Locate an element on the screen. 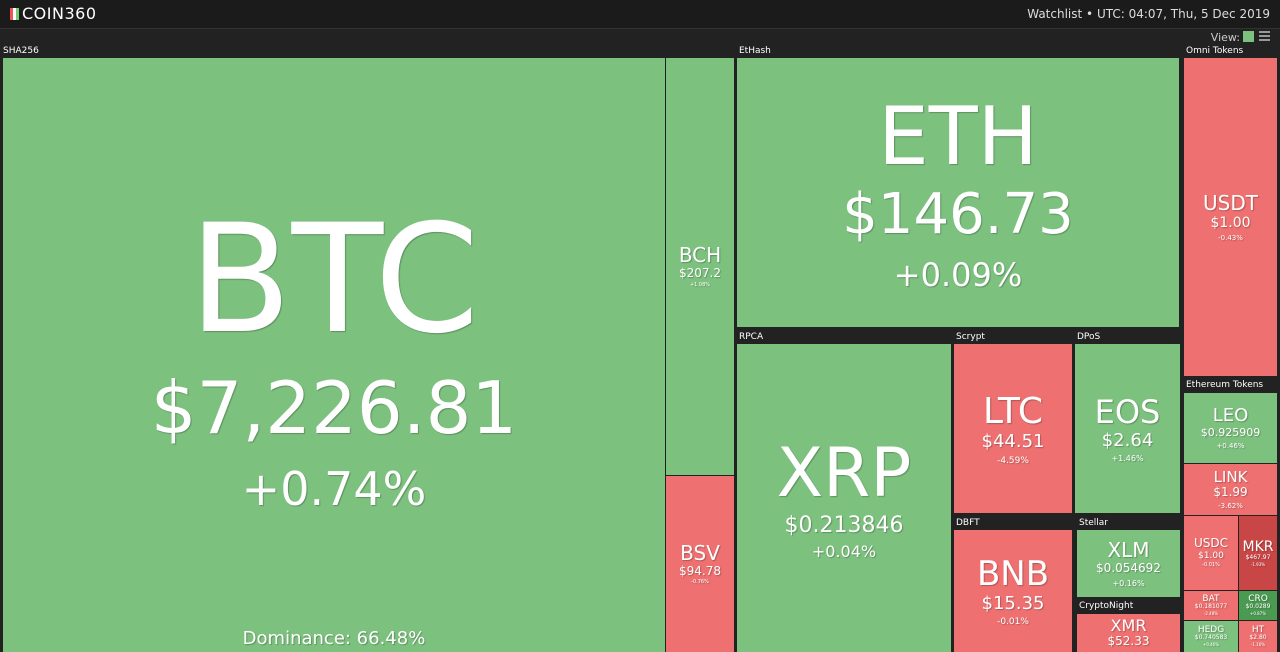 The image size is (1280, 652). coin-tile: BAT $0.181077 -2.48% is located at coordinates (1211, 605).